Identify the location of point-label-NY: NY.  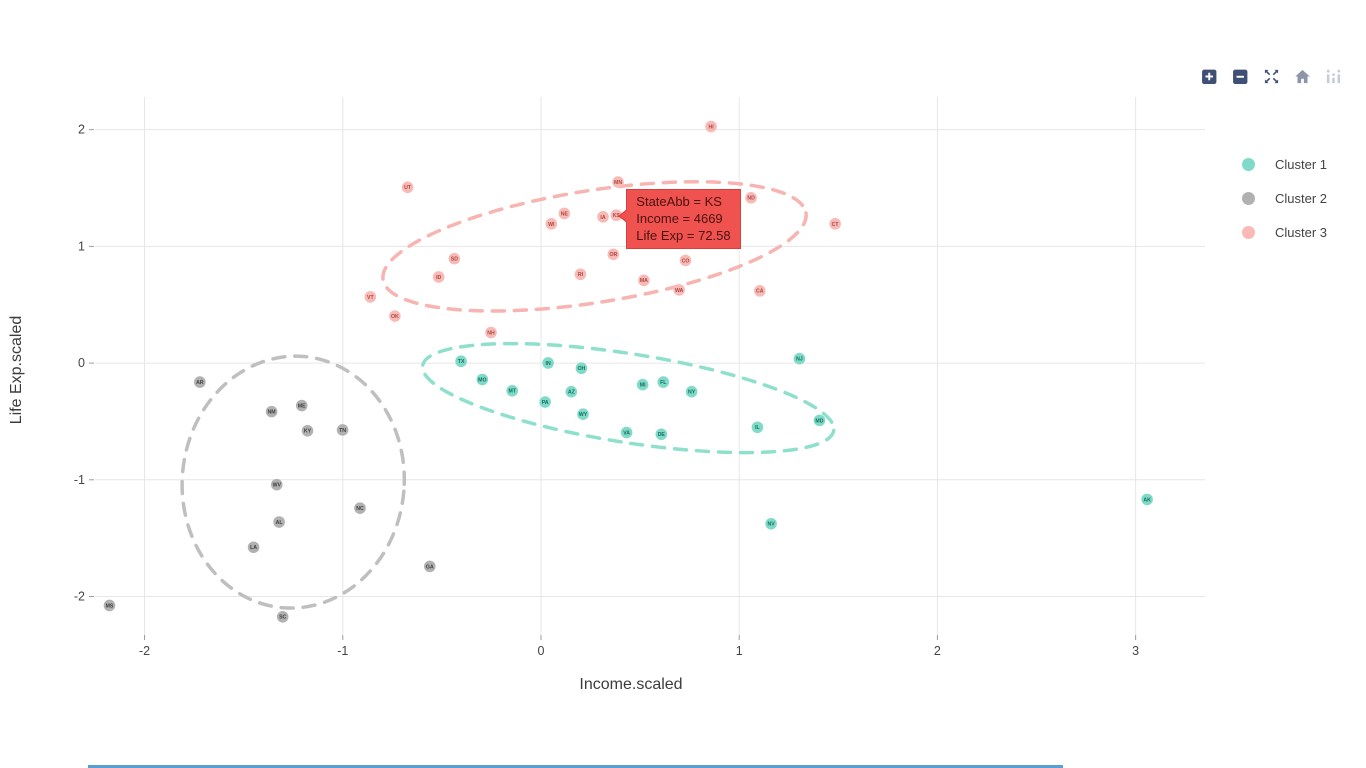
(692, 393).